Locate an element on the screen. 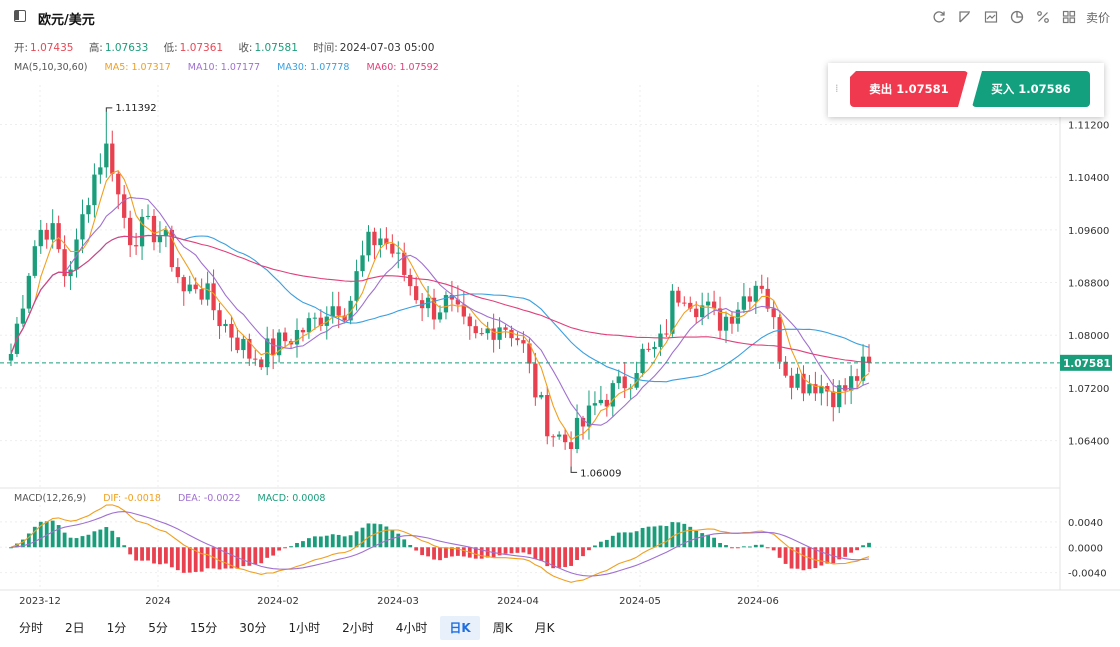 This screenshot has width=1120, height=647. period-tab-4: 15分 is located at coordinates (203, 628).